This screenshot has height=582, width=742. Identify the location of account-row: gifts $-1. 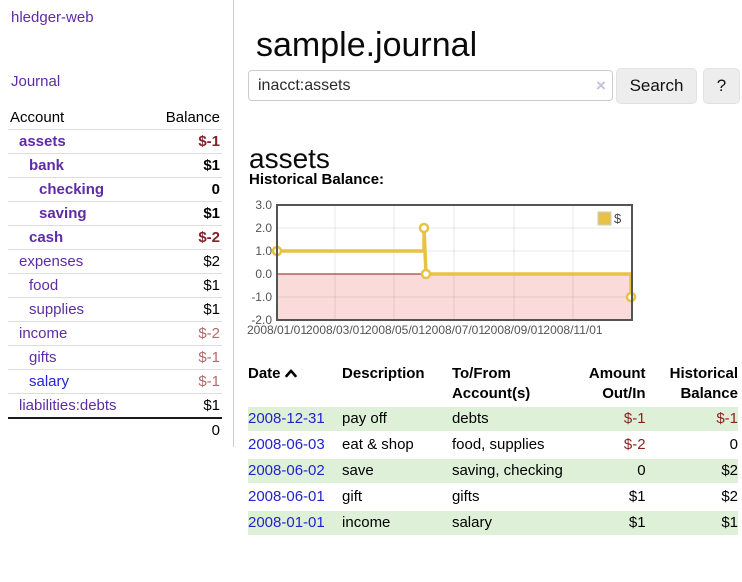
(115, 358).